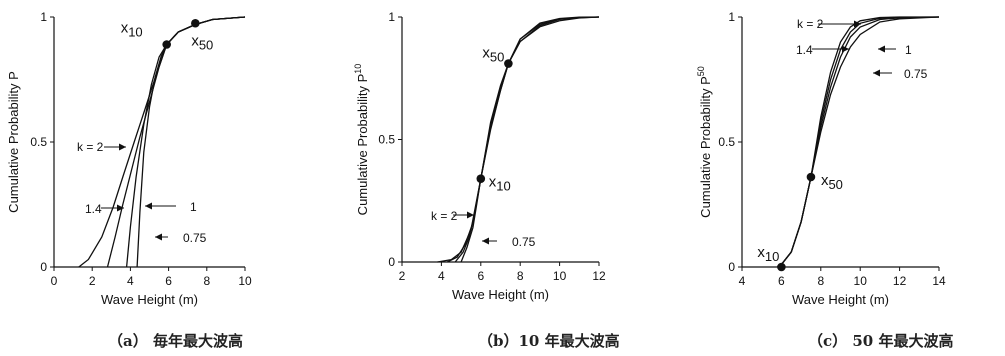 This screenshot has width=1005, height=356. What do you see at coordinates (13, 142) in the screenshot?
I see `y-axis-label: Cumulative Probability P` at bounding box center [13, 142].